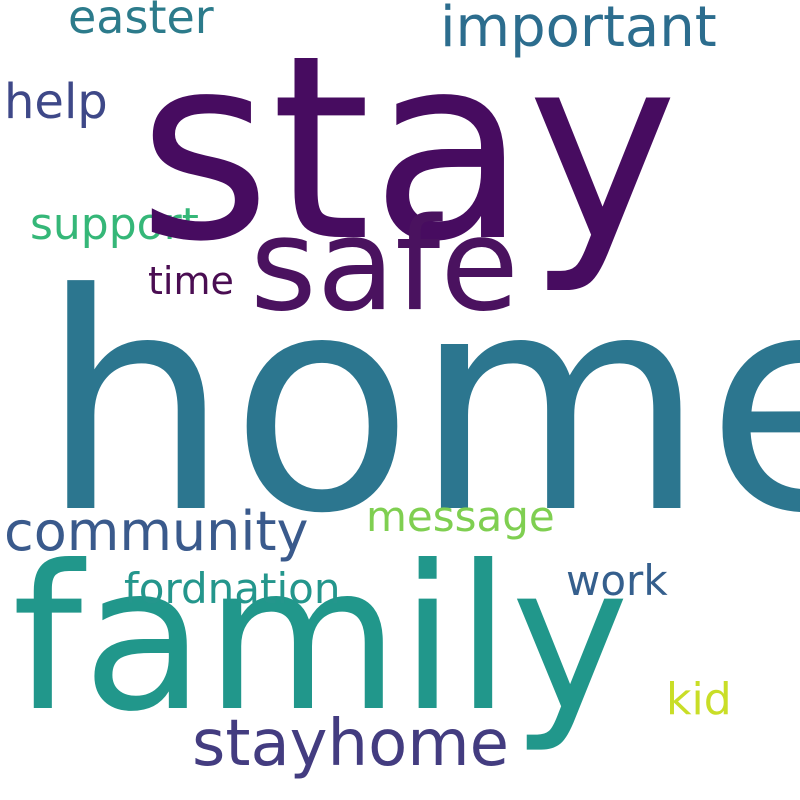 The width and height of the screenshot is (800, 800). Describe the element at coordinates (617, 580) in the screenshot. I see `word-work: work` at that location.